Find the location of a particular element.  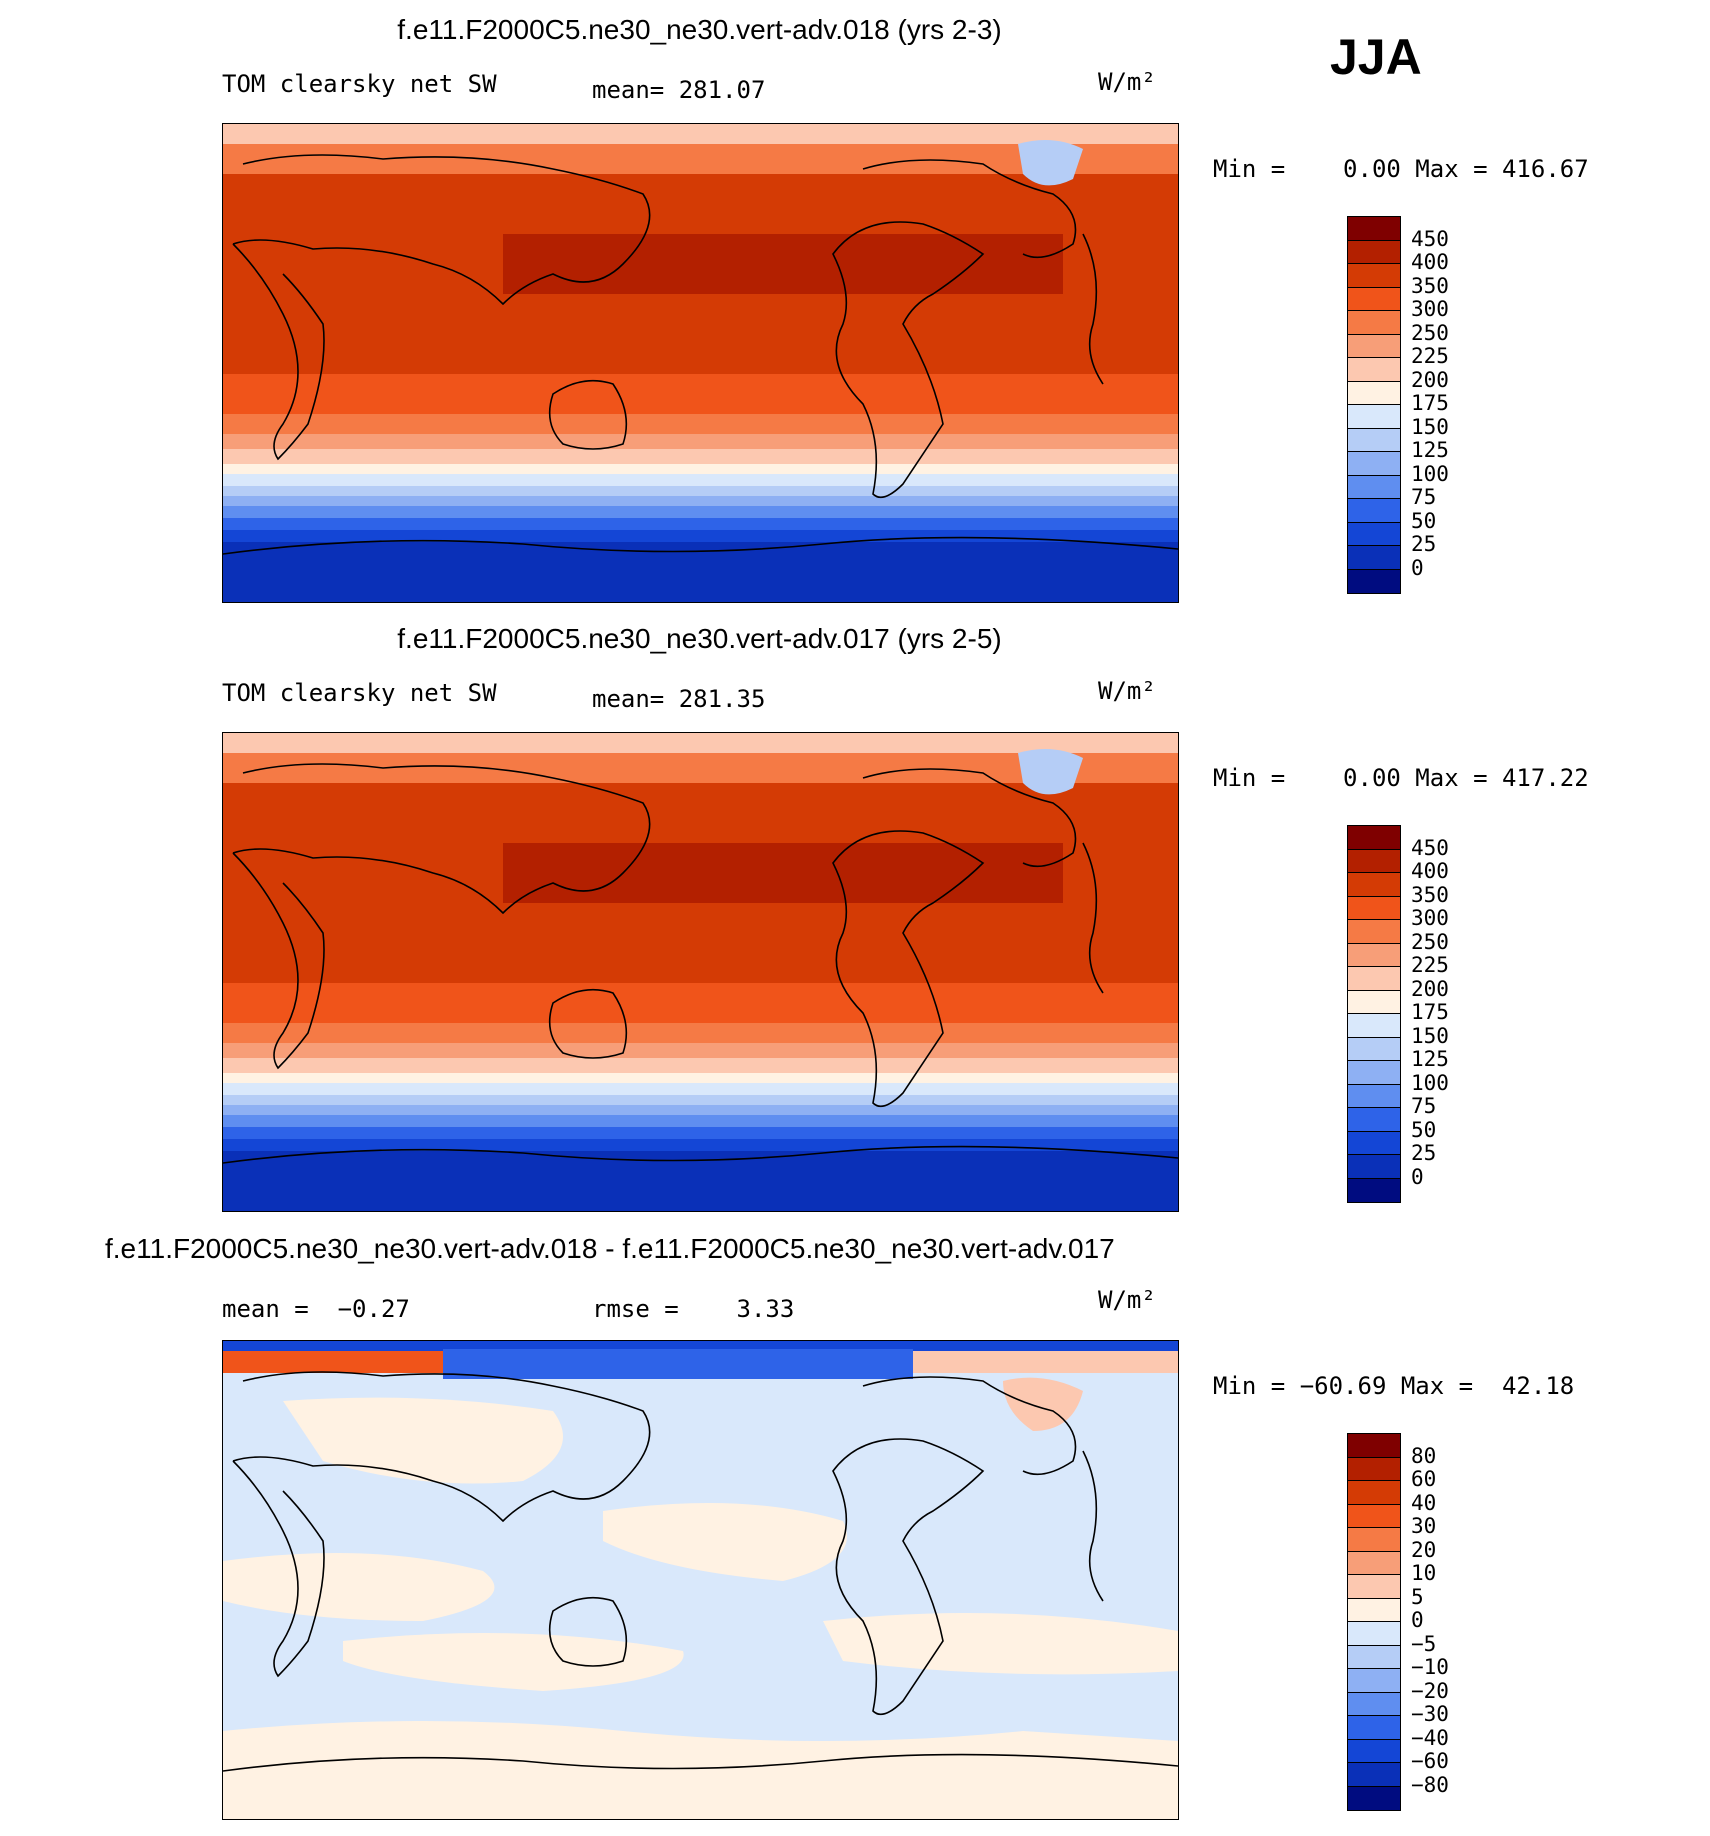

panel-3-map is located at coordinates (700, 1580).